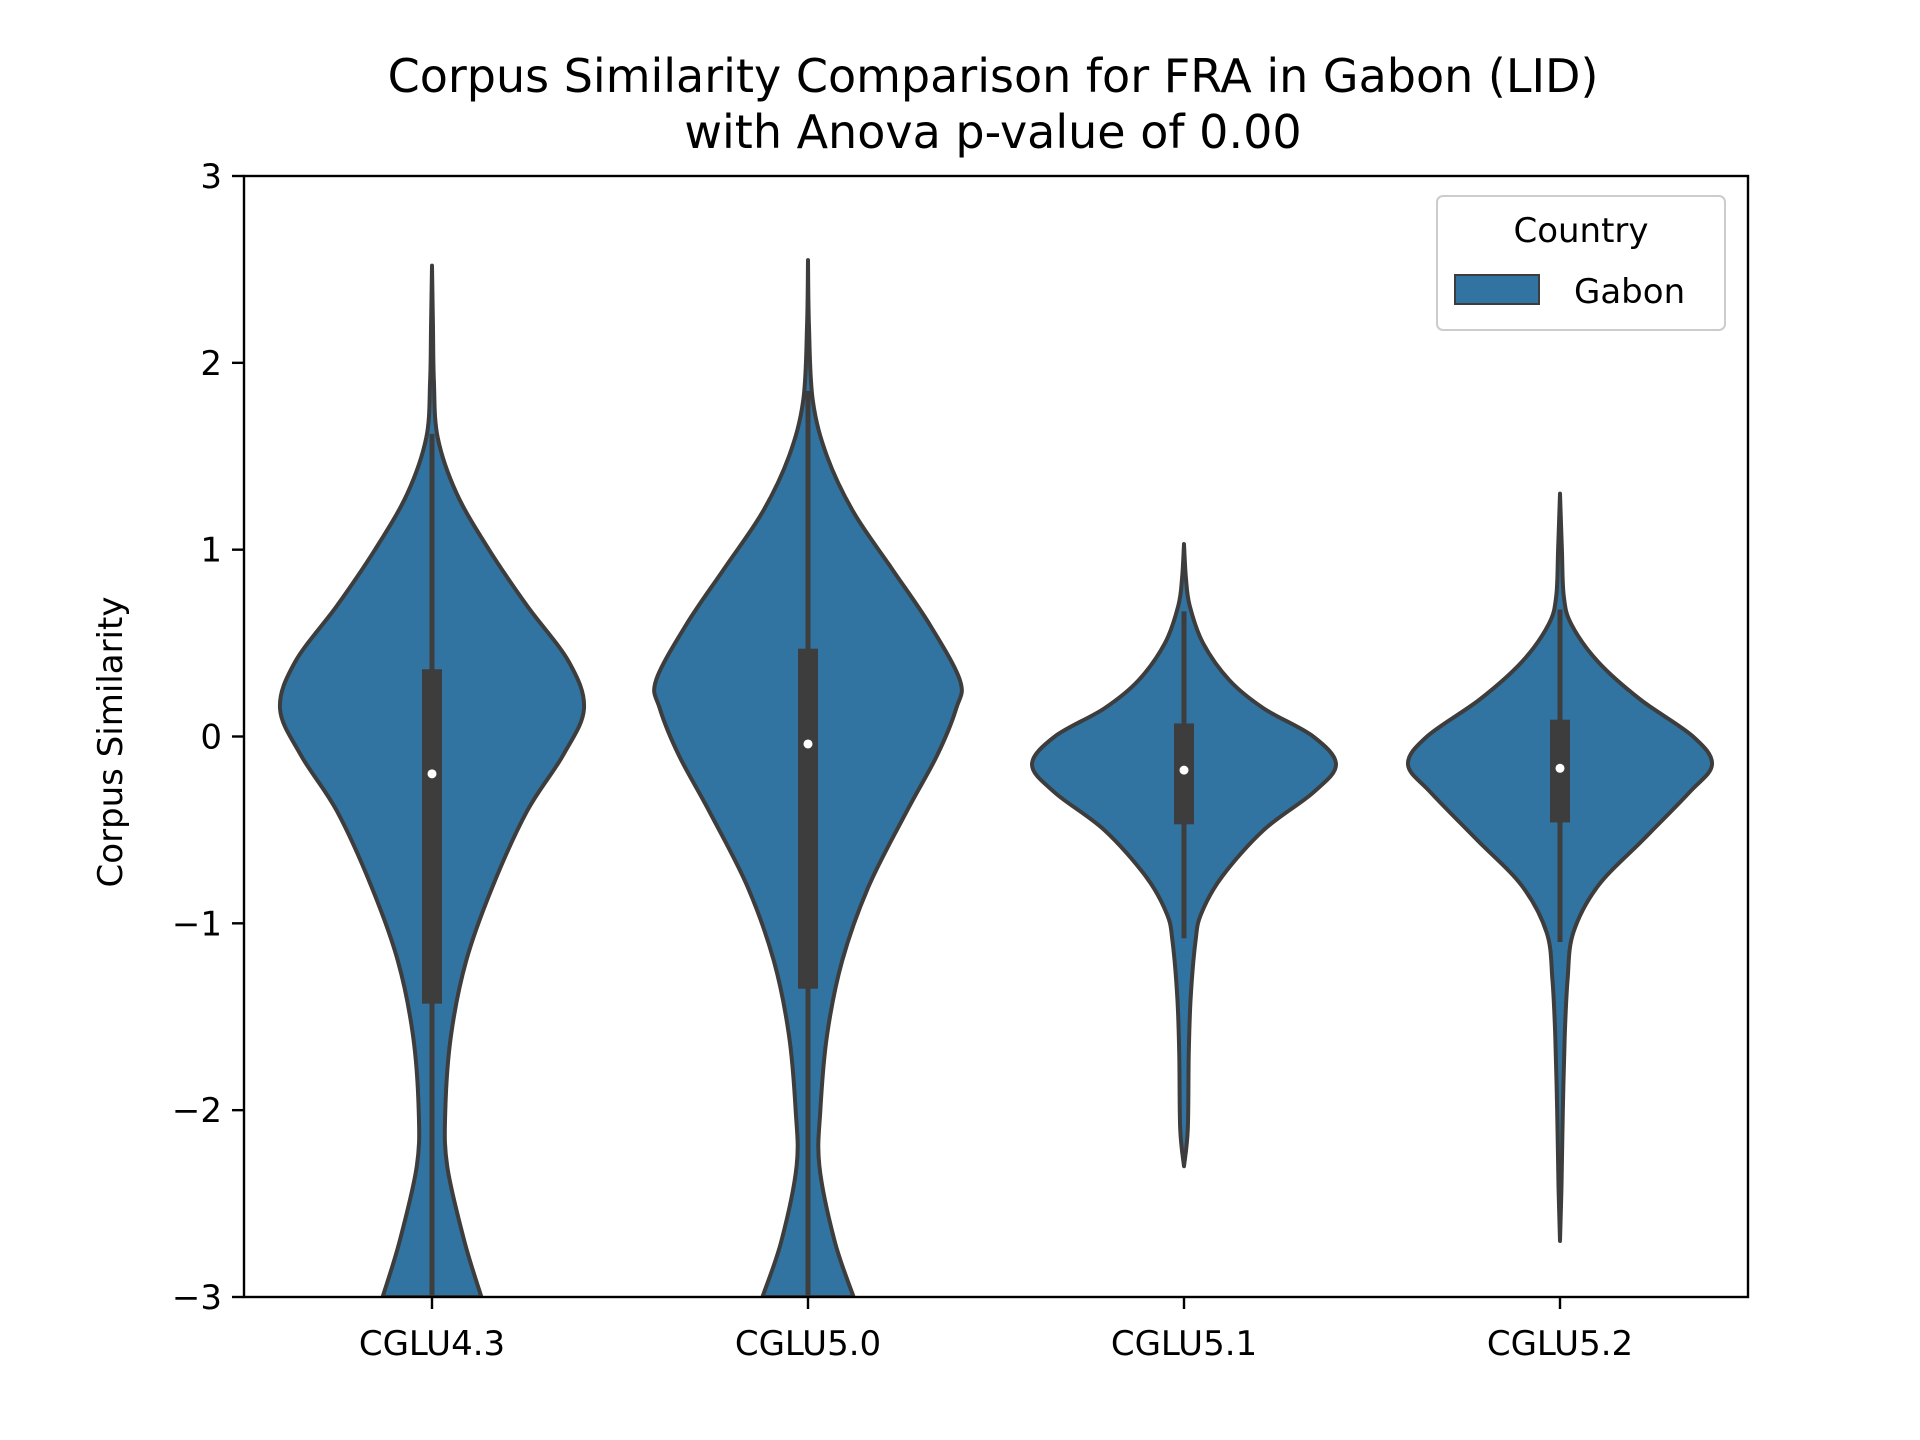 This screenshot has width=1920, height=1440. What do you see at coordinates (808, 1344) in the screenshot?
I see `x-tick-label-cglu5-0: CGLU5.0` at bounding box center [808, 1344].